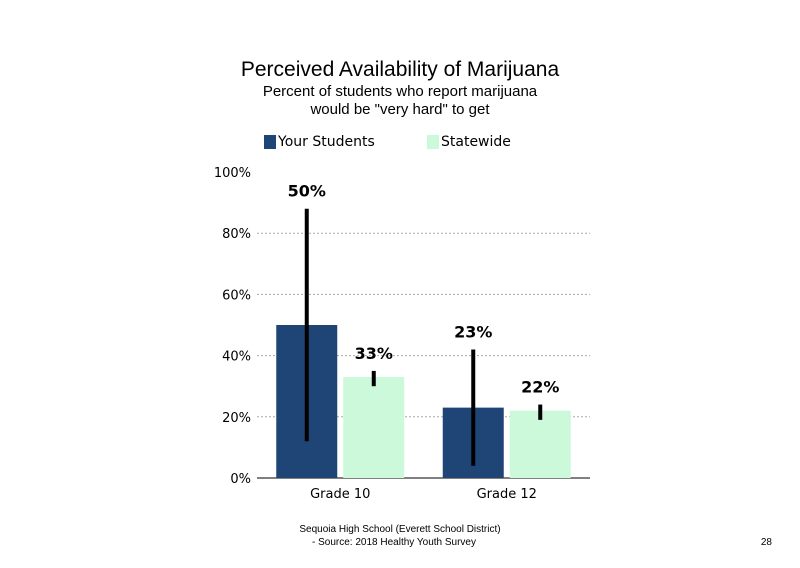  Describe the element at coordinates (473, 331) in the screenshot. I see `data-label-your-students-grade-12: 23%` at that location.